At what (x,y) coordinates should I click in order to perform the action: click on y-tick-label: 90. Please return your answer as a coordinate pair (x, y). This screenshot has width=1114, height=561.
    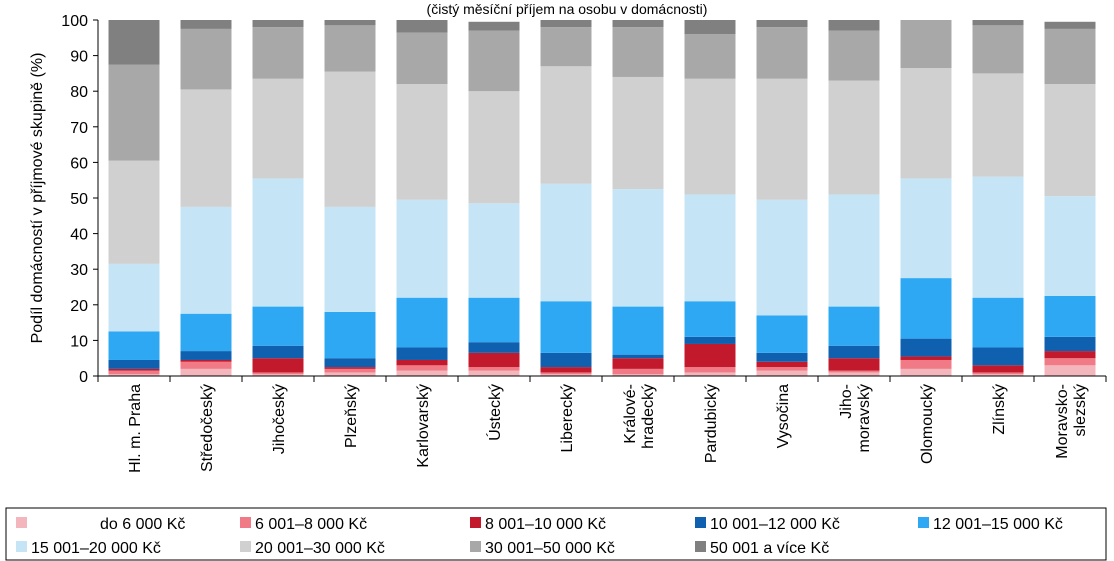
    Looking at the image, I should click on (79, 57).